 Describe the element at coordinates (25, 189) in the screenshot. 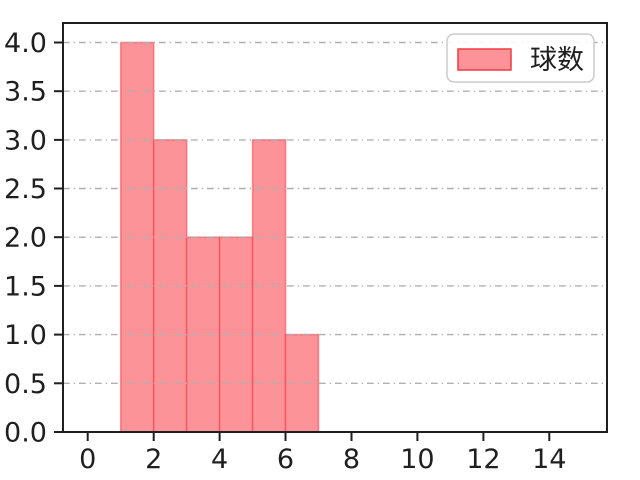

I see `y-tick-label: 2.5` at that location.